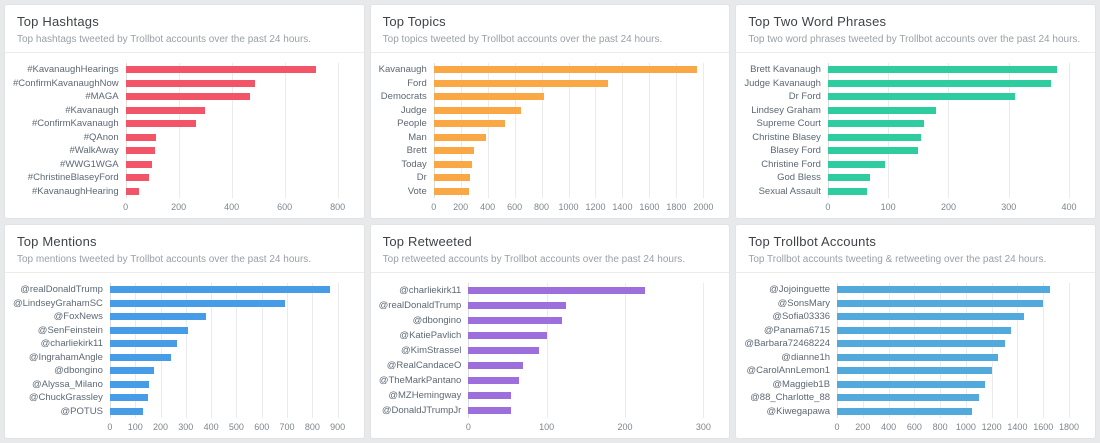 Image resolution: width=1100 pixels, height=443 pixels. I want to click on bar-people, so click(469, 124).